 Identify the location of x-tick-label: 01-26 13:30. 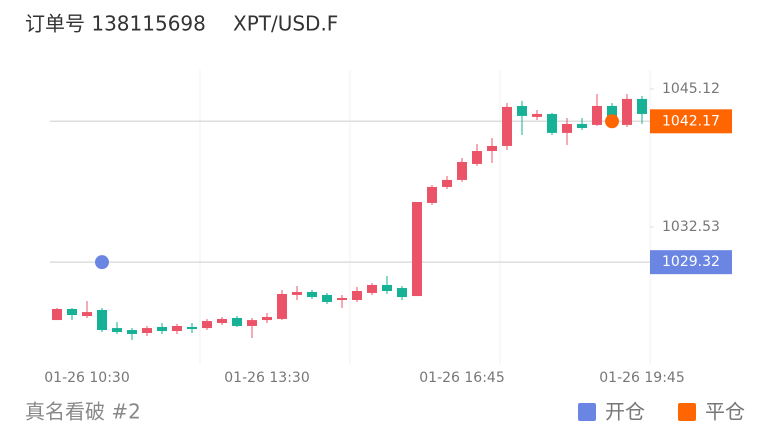
(266, 378).